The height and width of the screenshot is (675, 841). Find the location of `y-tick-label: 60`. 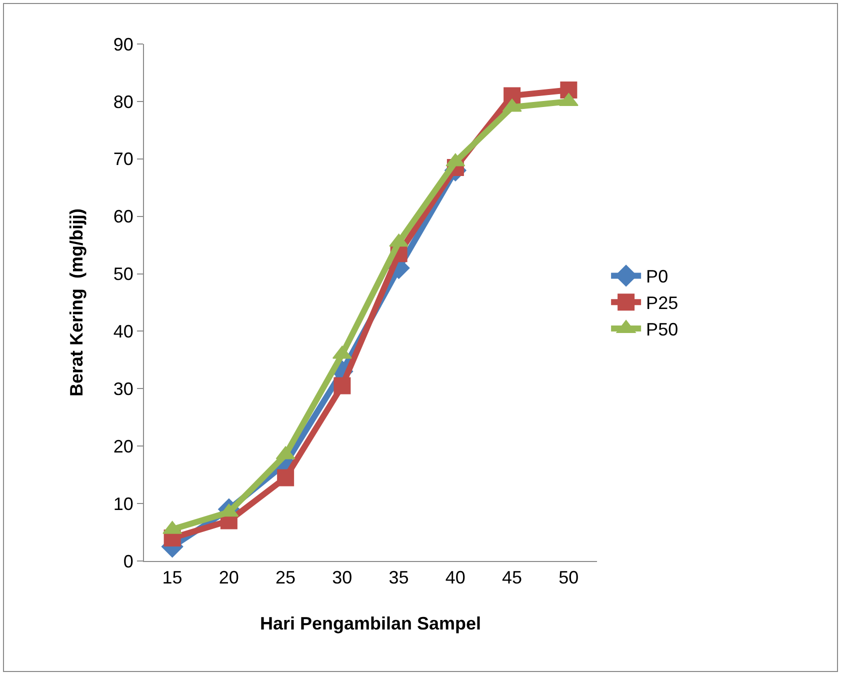

y-tick-label: 60 is located at coordinates (123, 216).